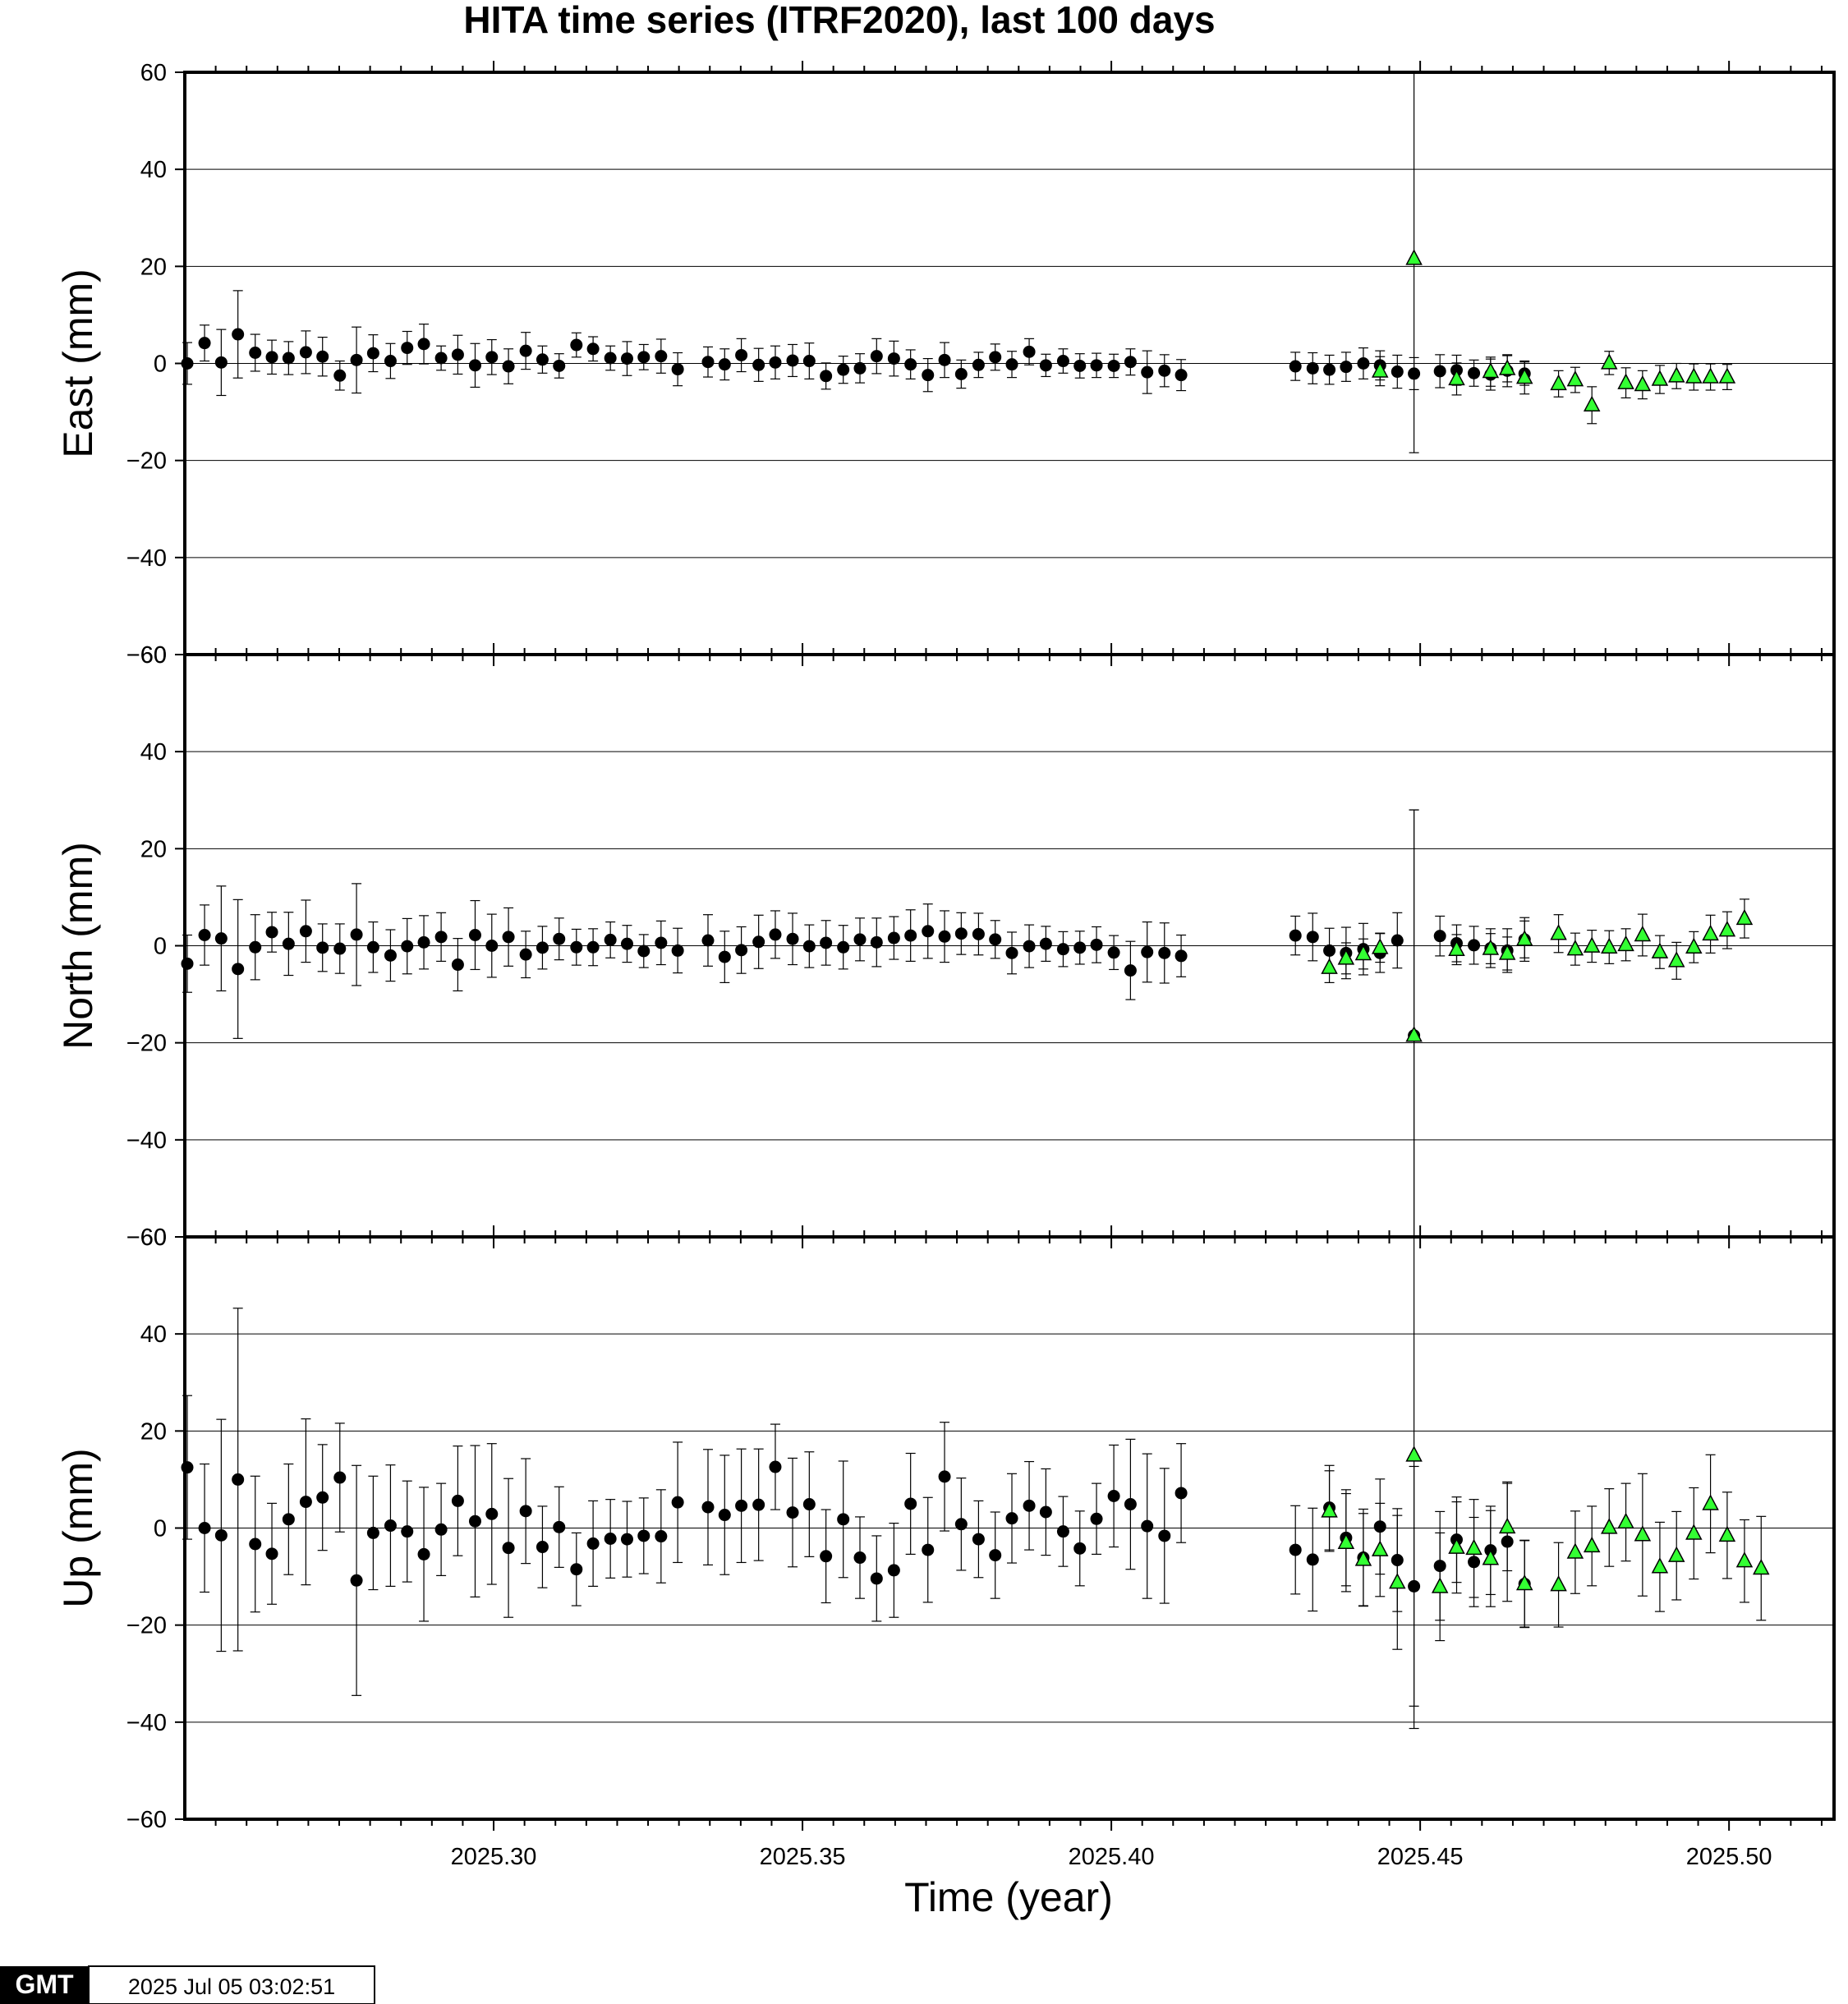 The width and height of the screenshot is (1848, 2004). I want to click on y-axis-title: North (mm), so click(78, 946).